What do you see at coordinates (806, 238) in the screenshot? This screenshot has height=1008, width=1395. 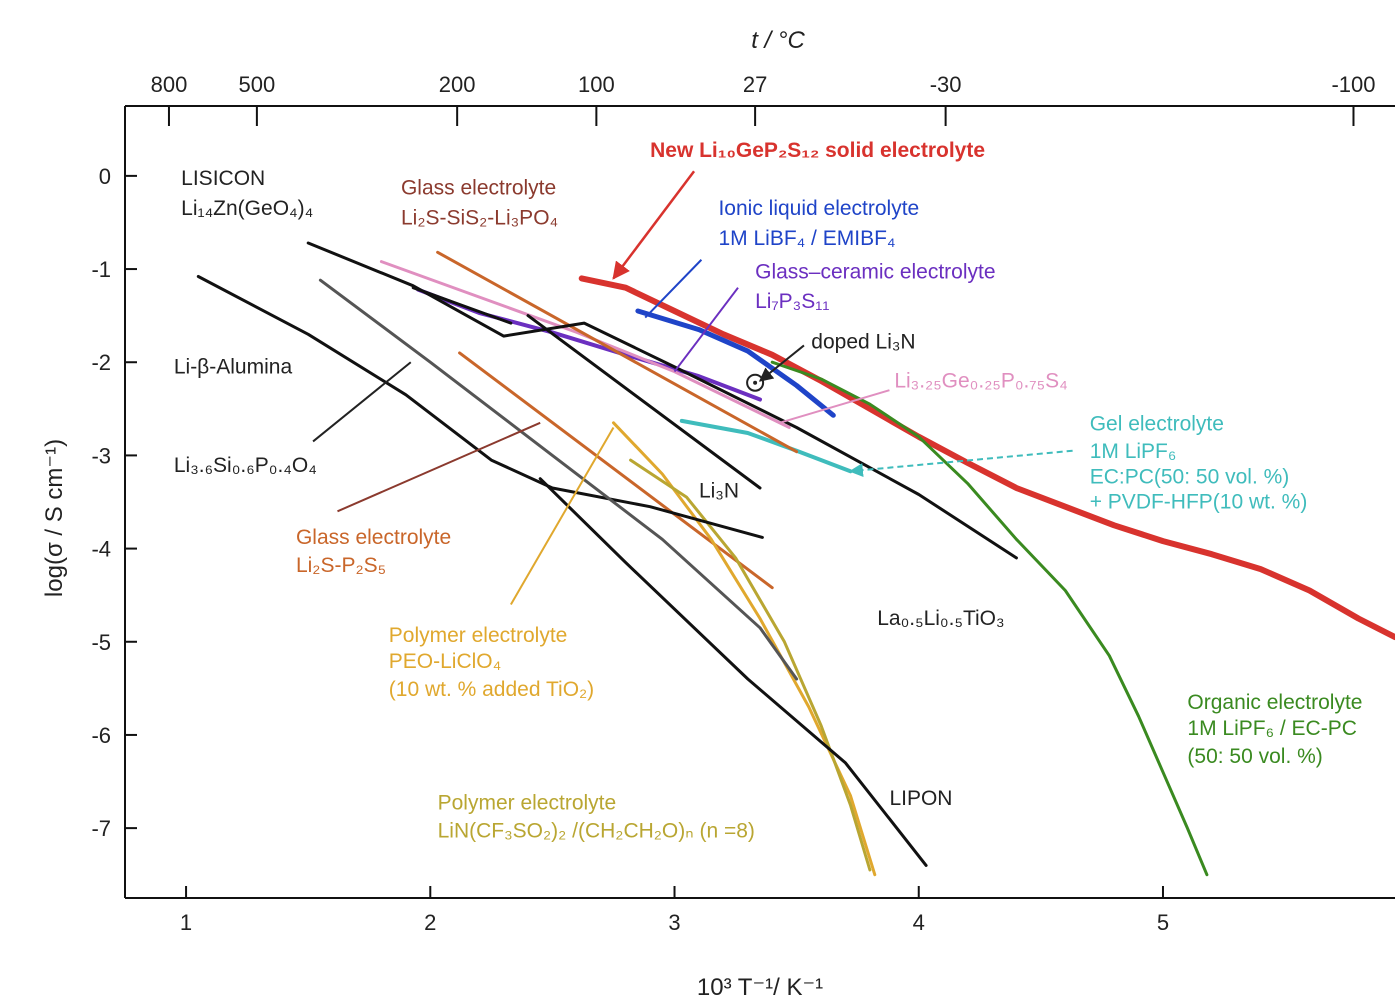 I see `annotation-label: 1M LiBF₄ / EMIBF₄` at bounding box center [806, 238].